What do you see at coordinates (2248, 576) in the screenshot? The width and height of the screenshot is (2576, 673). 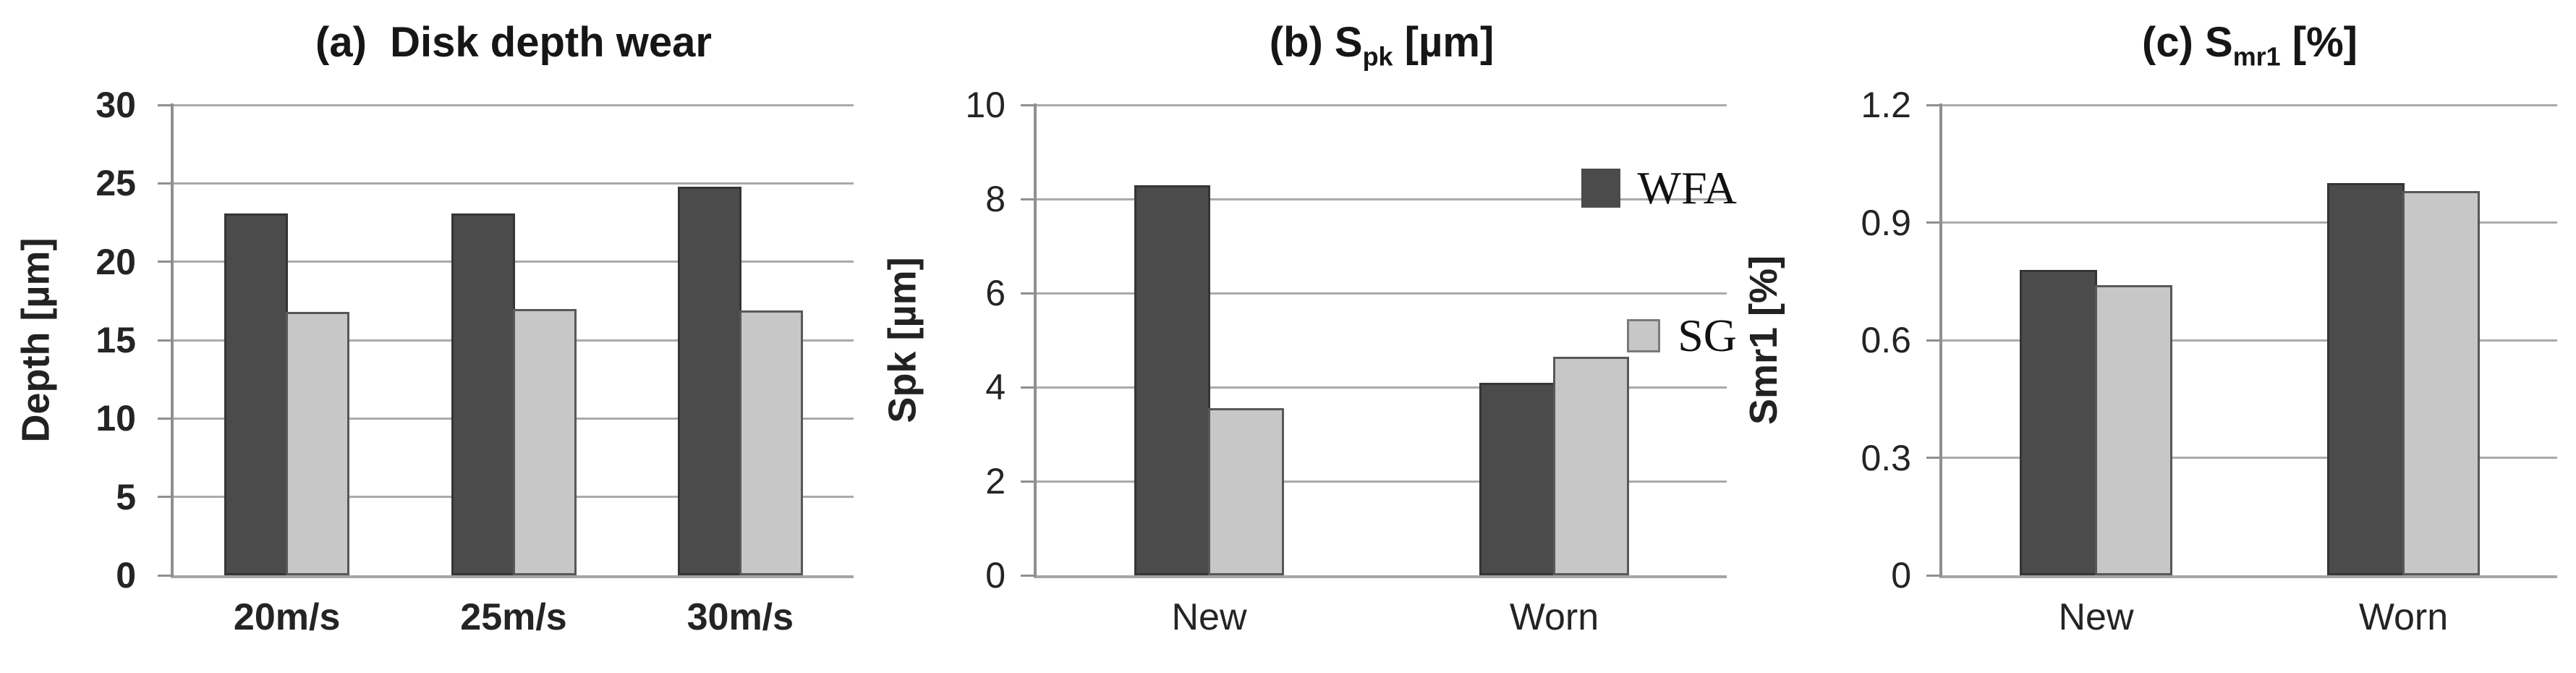 I see `chart-c-x-axis-line` at bounding box center [2248, 576].